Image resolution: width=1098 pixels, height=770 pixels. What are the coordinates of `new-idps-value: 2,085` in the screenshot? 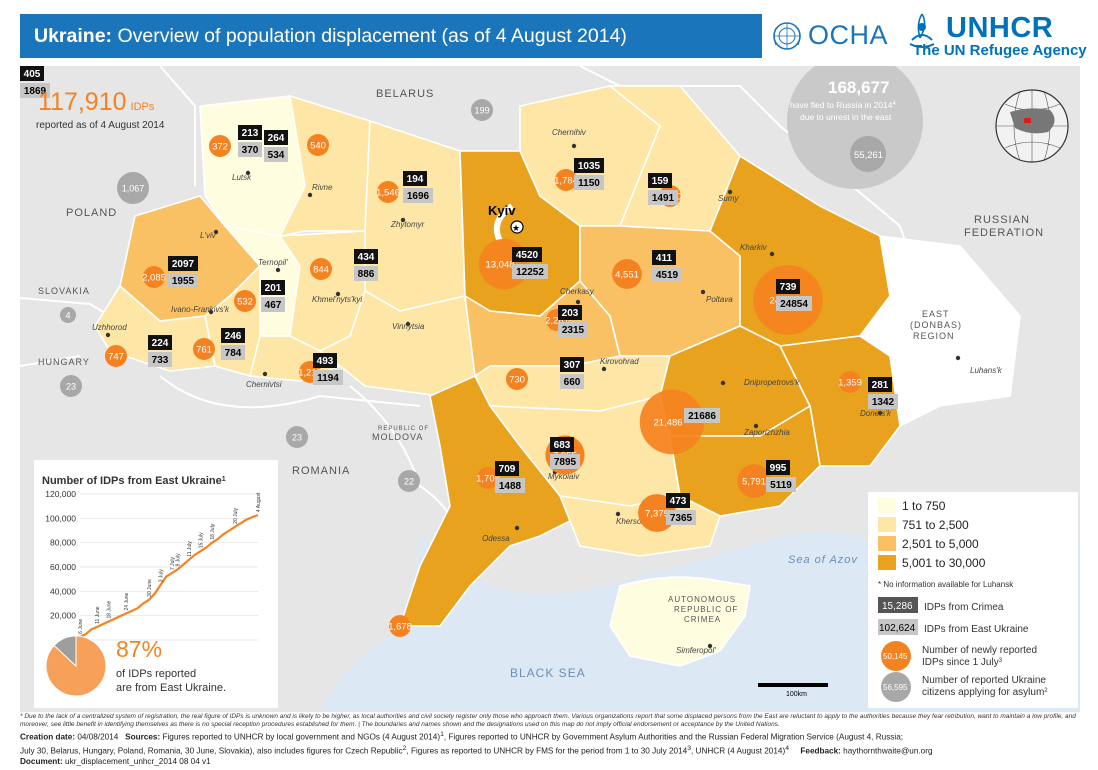 It's located at (154, 278).